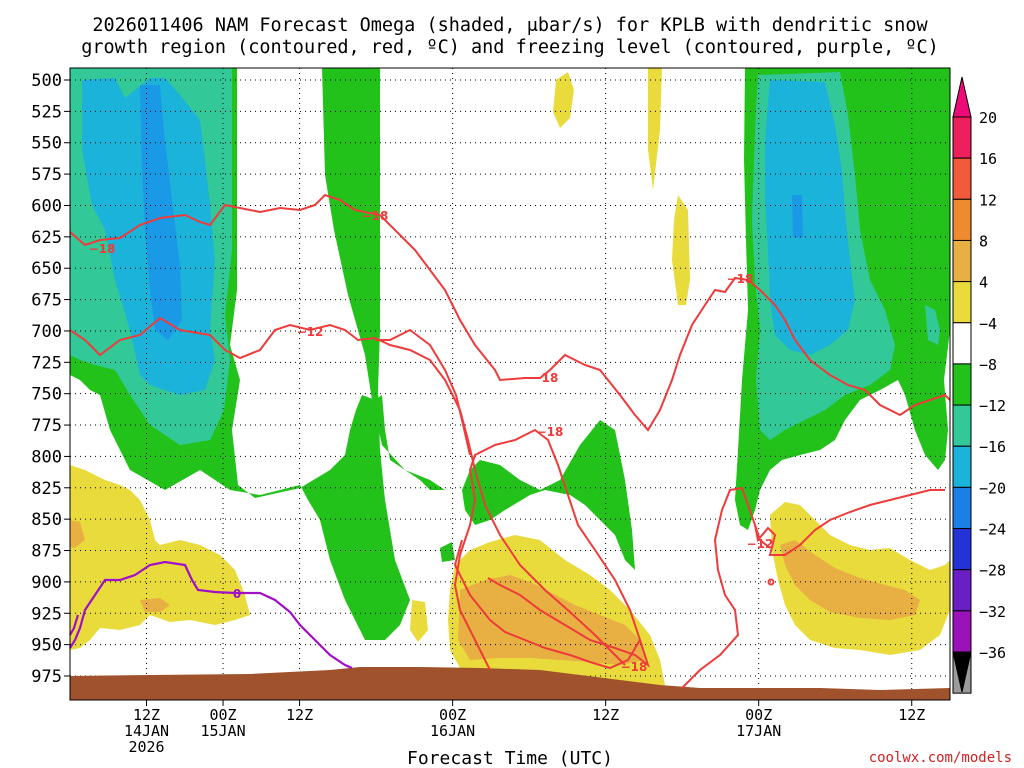  I want to click on contour-minus12-right, so click(813, 587).